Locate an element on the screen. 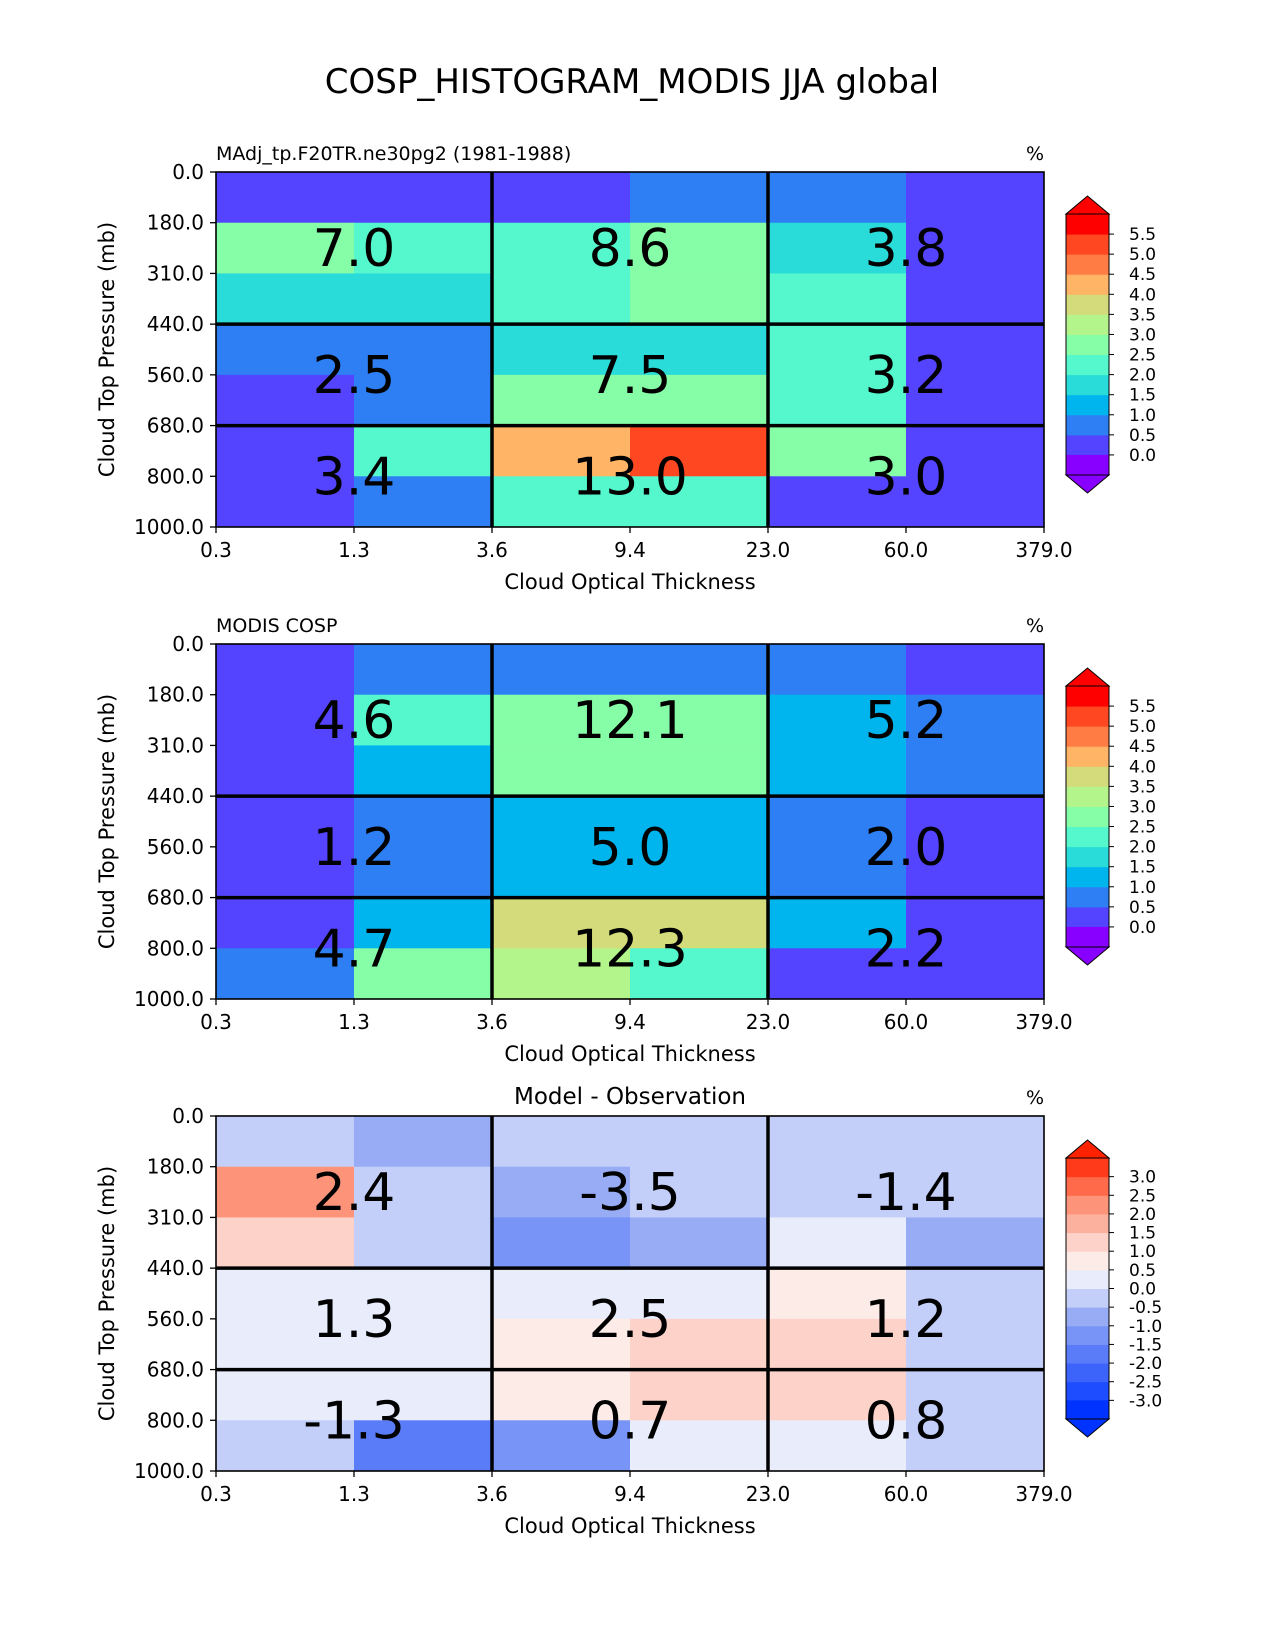  y-tick-label: 440.0 is located at coordinates (175, 1268).